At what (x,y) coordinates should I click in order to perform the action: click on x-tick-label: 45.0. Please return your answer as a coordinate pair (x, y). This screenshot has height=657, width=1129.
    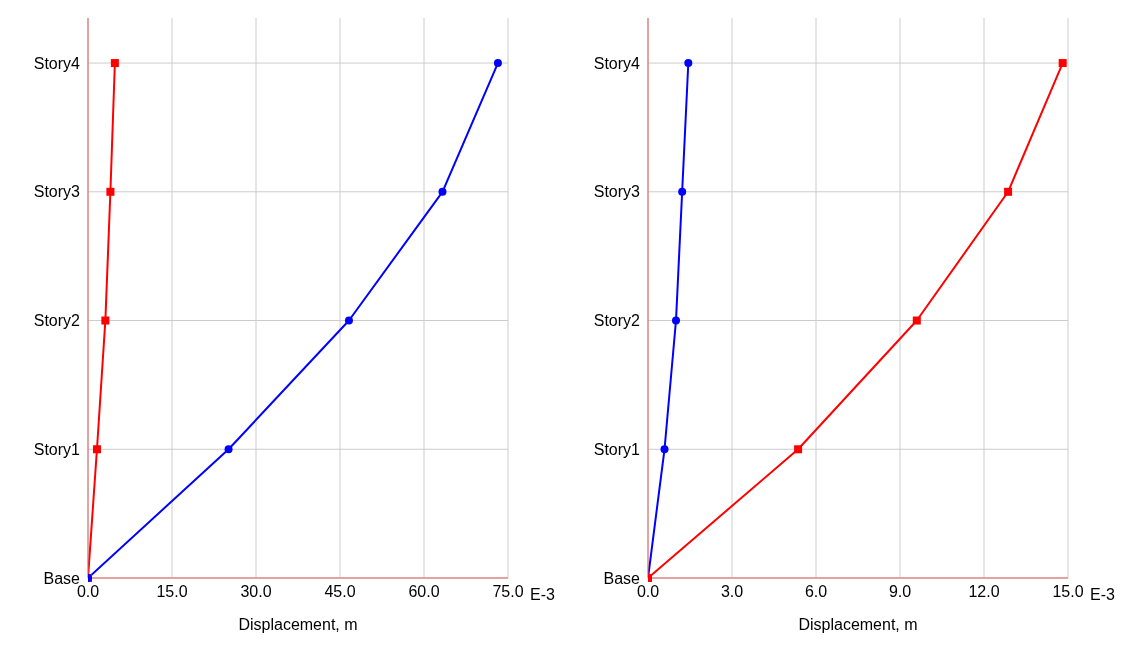
    Looking at the image, I should click on (340, 592).